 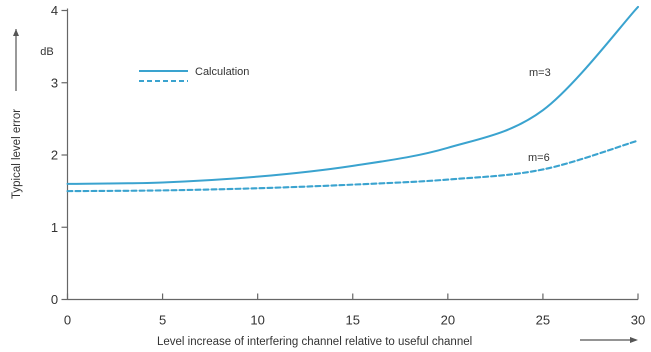 I want to click on x-tick-label-2: 10, so click(x=257, y=320).